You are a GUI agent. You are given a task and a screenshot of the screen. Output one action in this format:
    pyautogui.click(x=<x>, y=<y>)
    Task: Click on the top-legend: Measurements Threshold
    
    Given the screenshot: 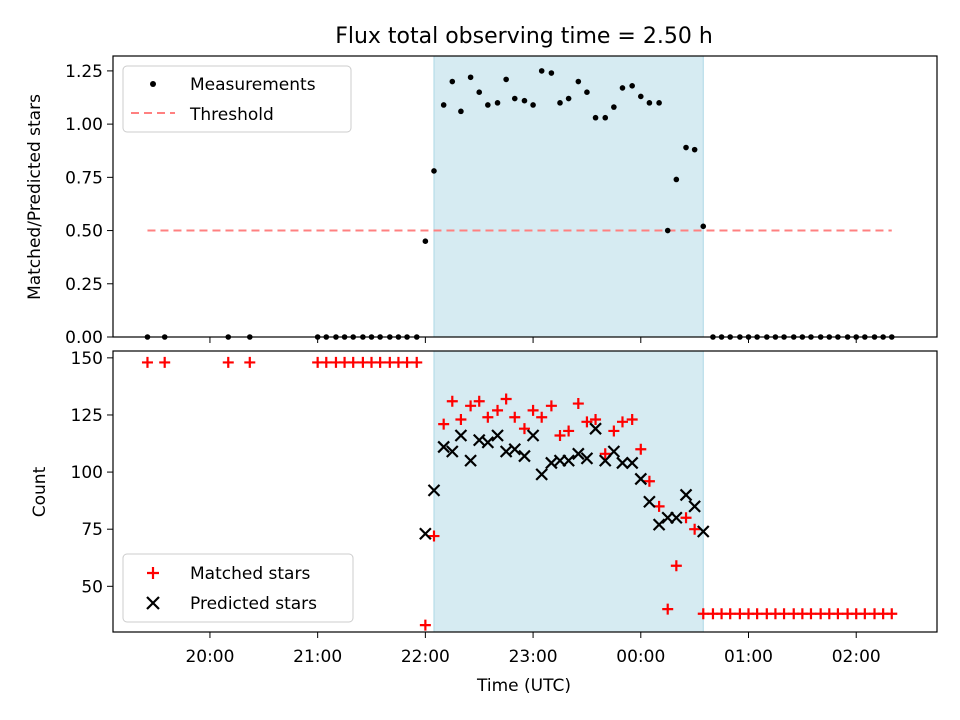 What is the action you would take?
    pyautogui.click(x=237, y=99)
    